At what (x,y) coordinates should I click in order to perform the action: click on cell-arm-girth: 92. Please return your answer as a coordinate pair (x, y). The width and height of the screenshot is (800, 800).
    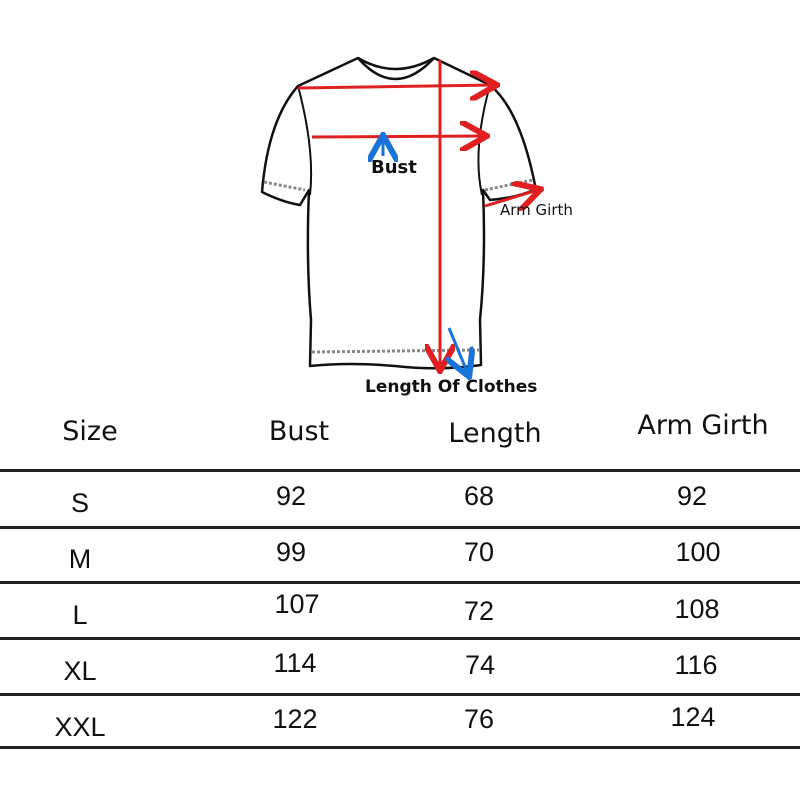
    Looking at the image, I should click on (692, 496).